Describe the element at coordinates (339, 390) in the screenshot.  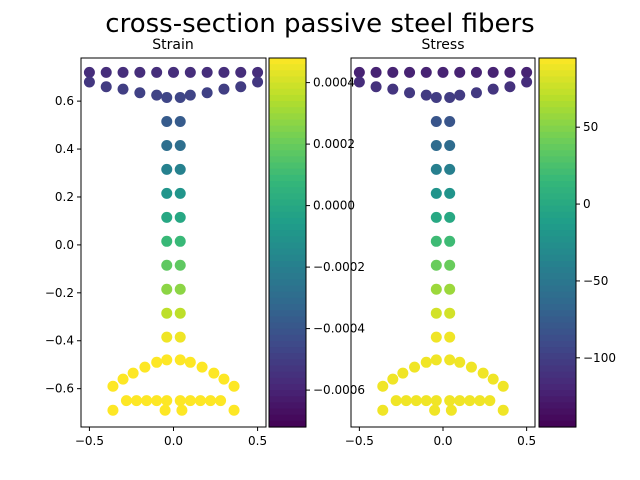
I see `colorbar-tick-label: −0.0006` at that location.